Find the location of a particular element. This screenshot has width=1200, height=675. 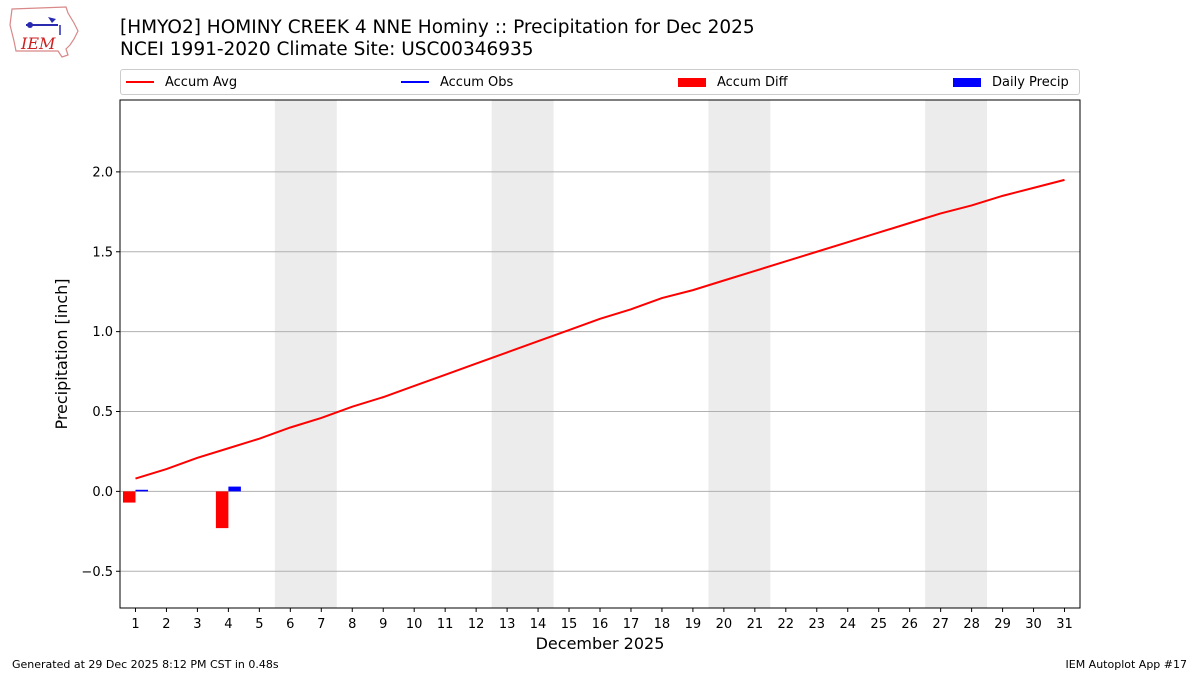

legend-item-daily-precip: Daily Precip is located at coordinates (1011, 82).